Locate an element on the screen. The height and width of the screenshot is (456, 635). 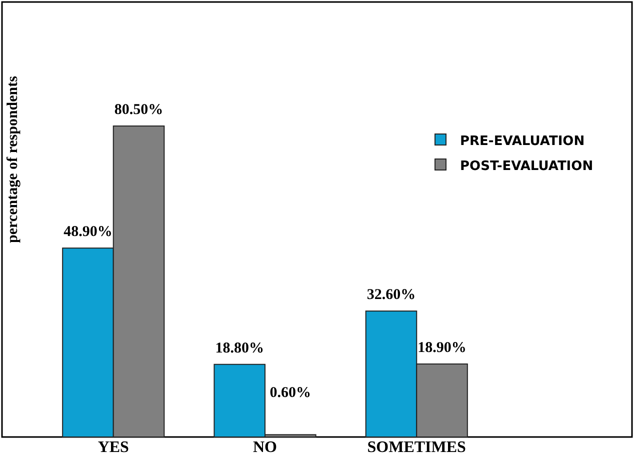
data-label: 18.90% is located at coordinates (442, 348).